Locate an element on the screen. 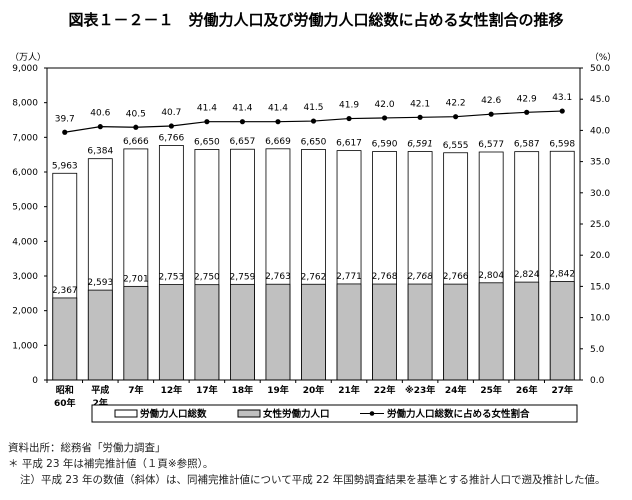 The width and height of the screenshot is (632, 500). total-label: 6,591 is located at coordinates (420, 145).